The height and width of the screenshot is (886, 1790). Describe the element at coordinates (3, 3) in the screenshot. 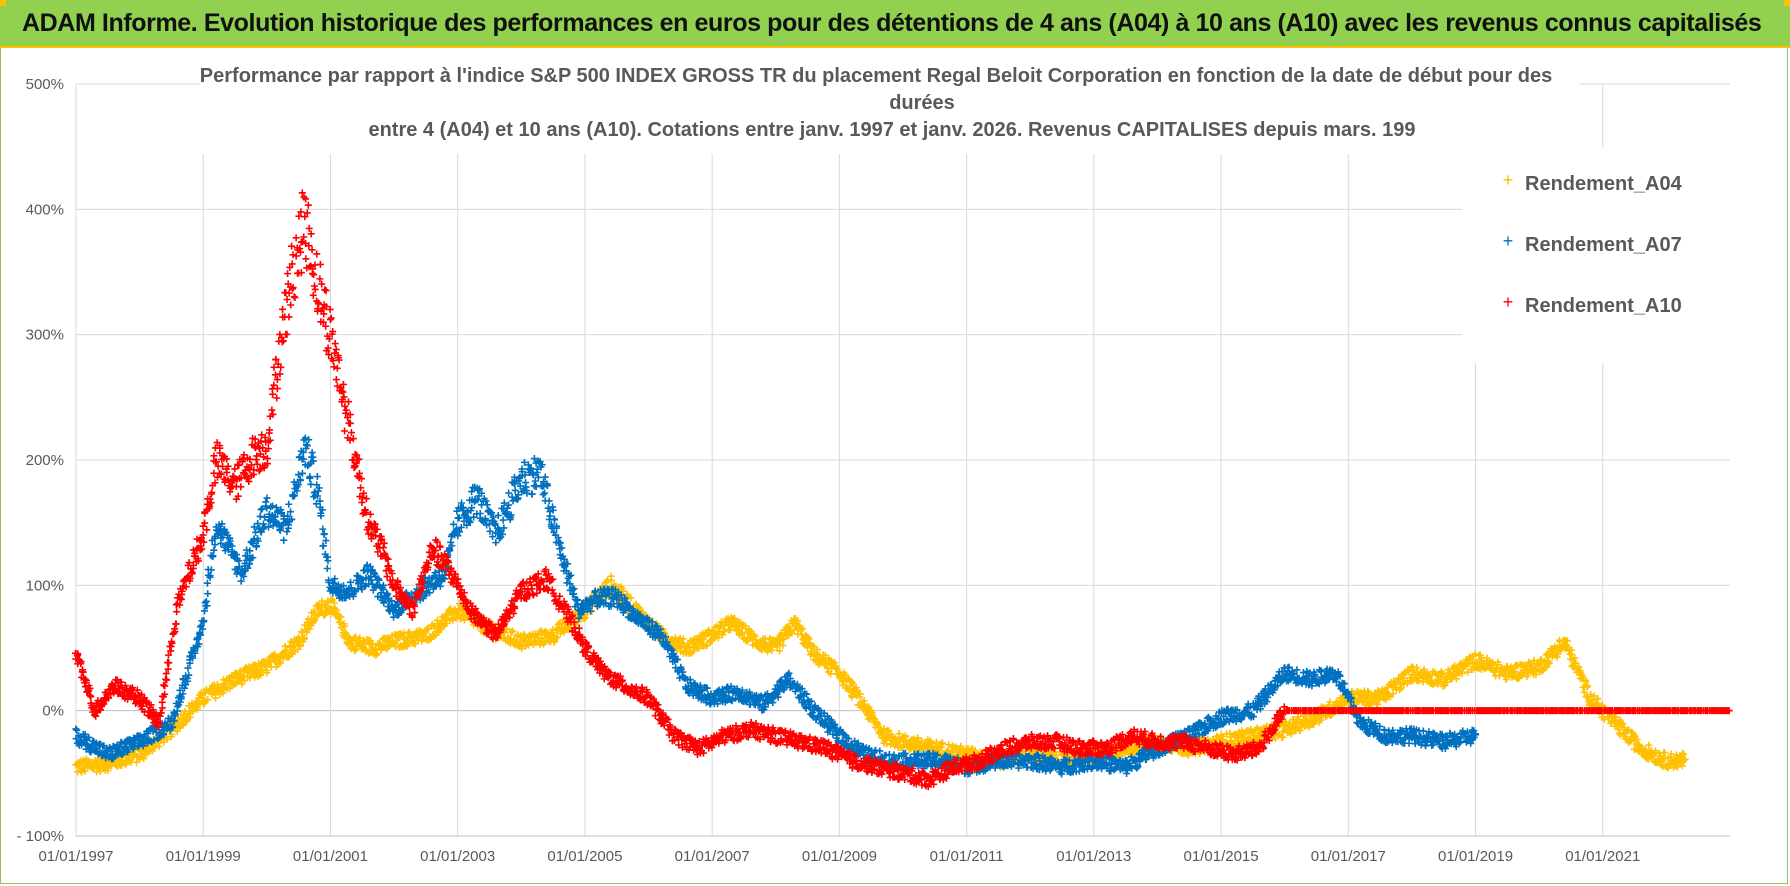

I see `banner-corner-left` at that location.